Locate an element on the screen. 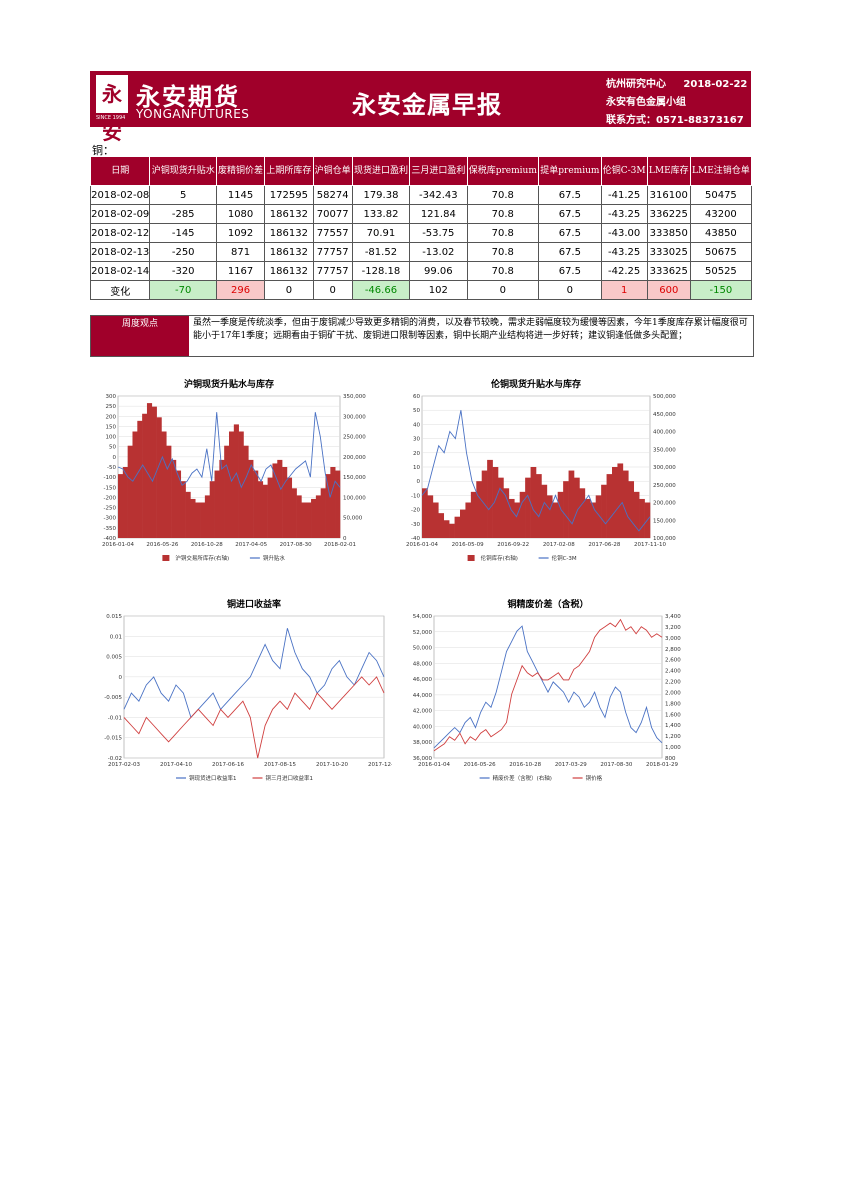  y-tick-label: 40 is located at coordinates (416, 425).